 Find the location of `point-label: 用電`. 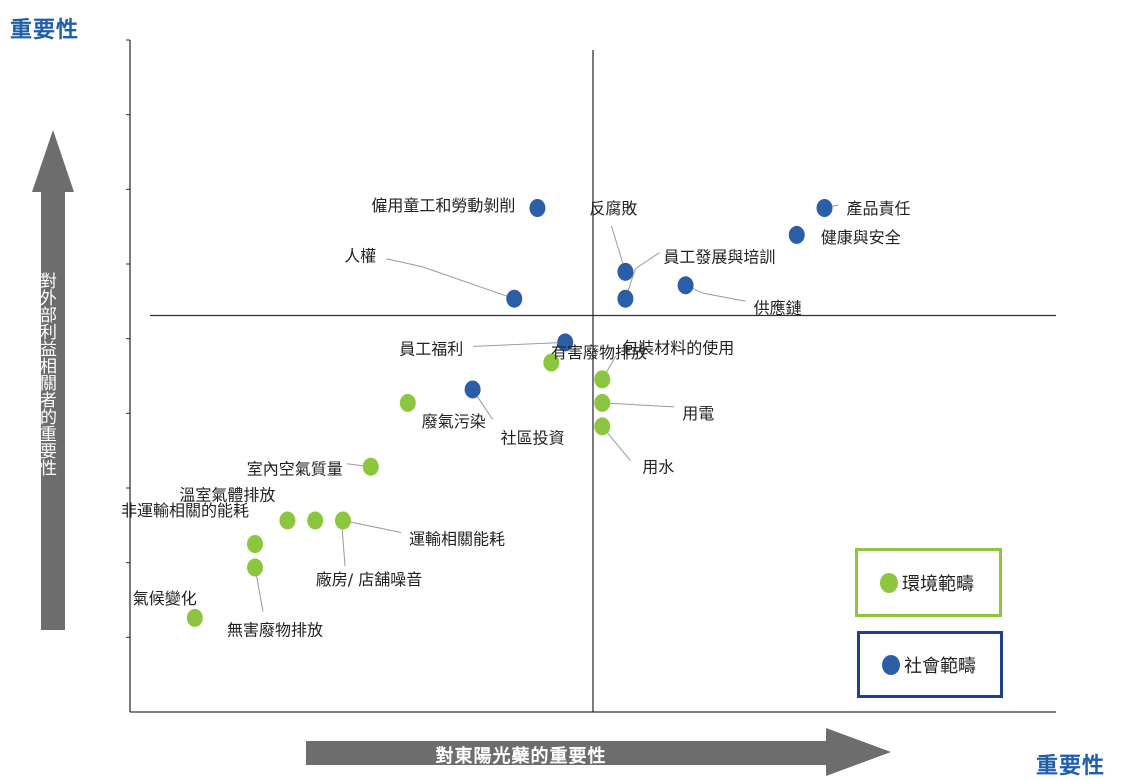

point-label: 用電 is located at coordinates (698, 413).